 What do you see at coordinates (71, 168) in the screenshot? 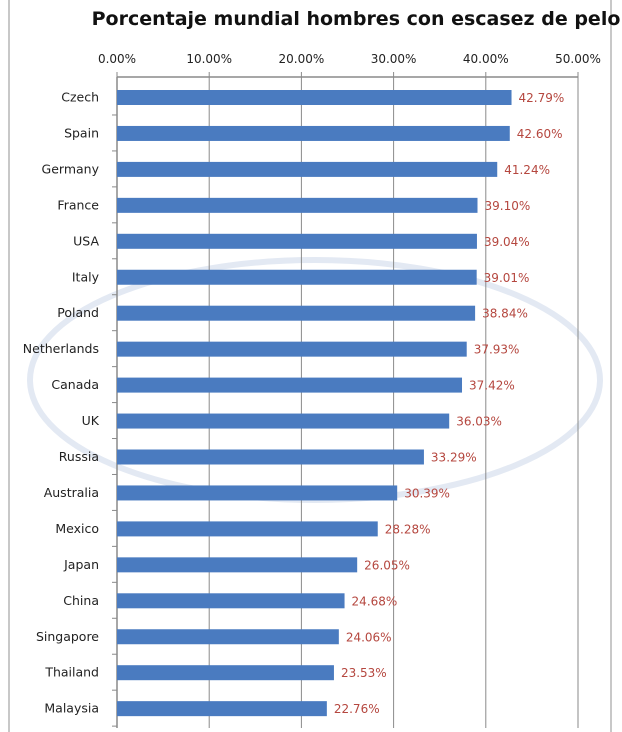
I see `y-category-label: Germany` at bounding box center [71, 168].